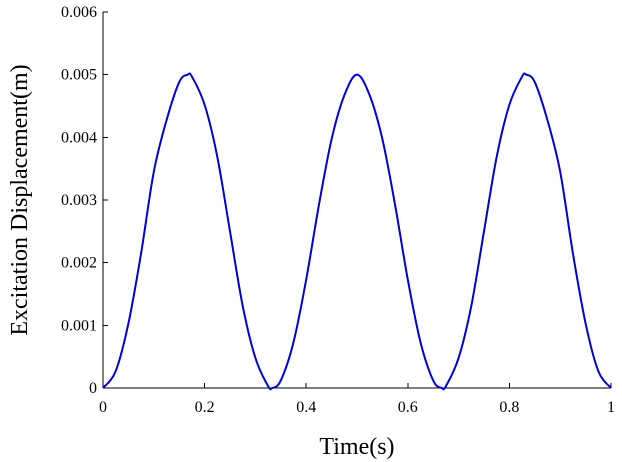  What do you see at coordinates (79, 137) in the screenshot?
I see `y-tick-label: 0.004` at bounding box center [79, 137].